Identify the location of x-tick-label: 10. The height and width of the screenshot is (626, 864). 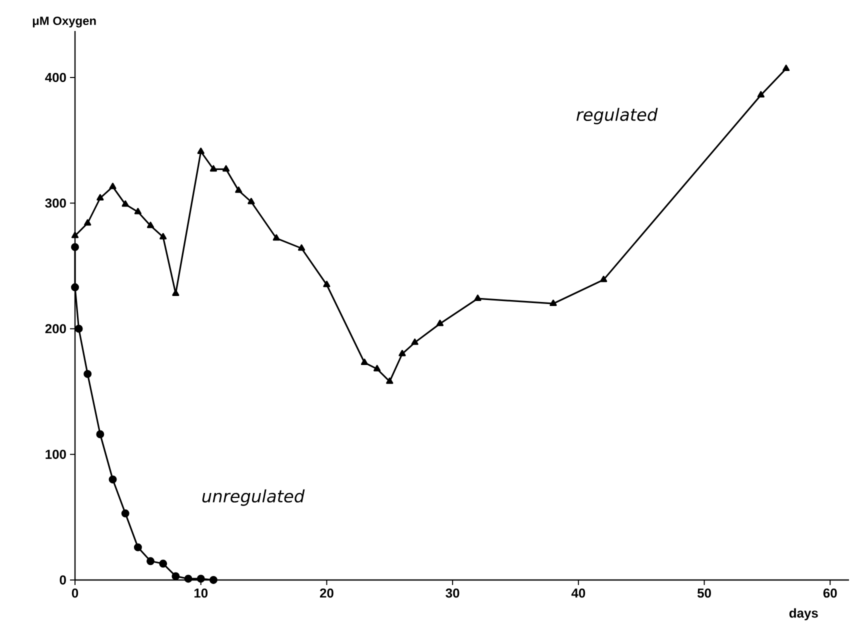
(201, 593).